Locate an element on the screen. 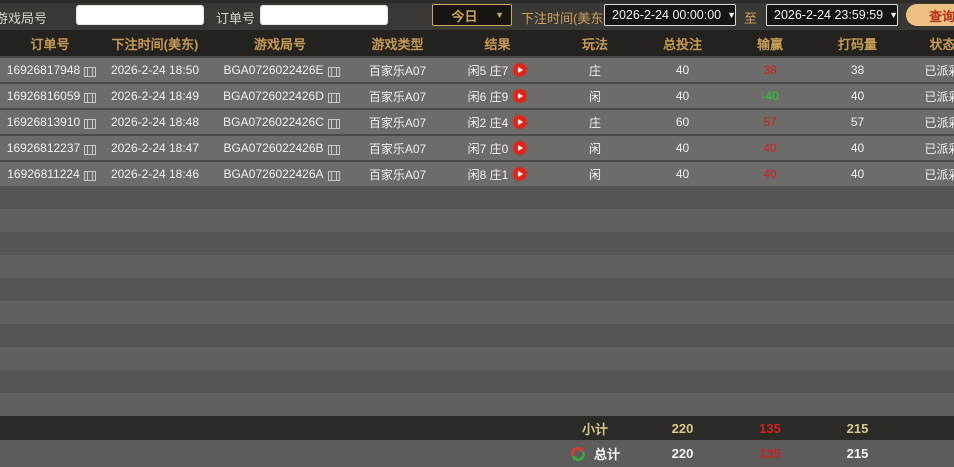 The image size is (954, 467). order-no-input is located at coordinates (324, 15).